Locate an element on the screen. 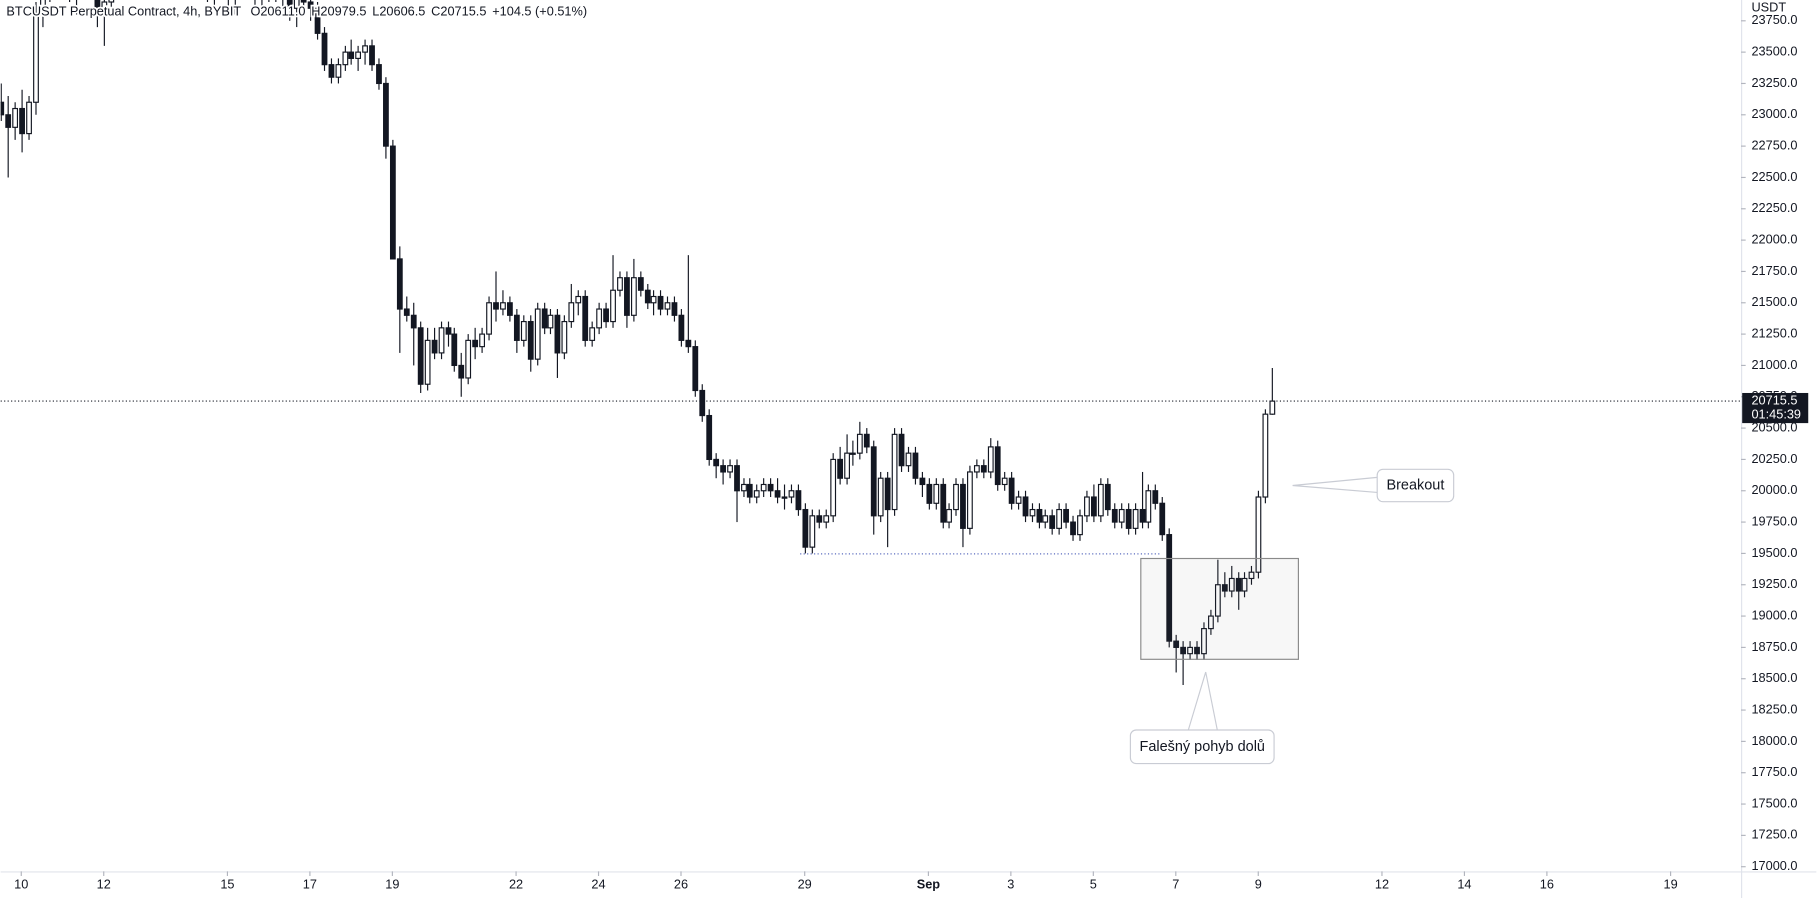  y-tick-label: 18000.0 is located at coordinates (1774, 740).